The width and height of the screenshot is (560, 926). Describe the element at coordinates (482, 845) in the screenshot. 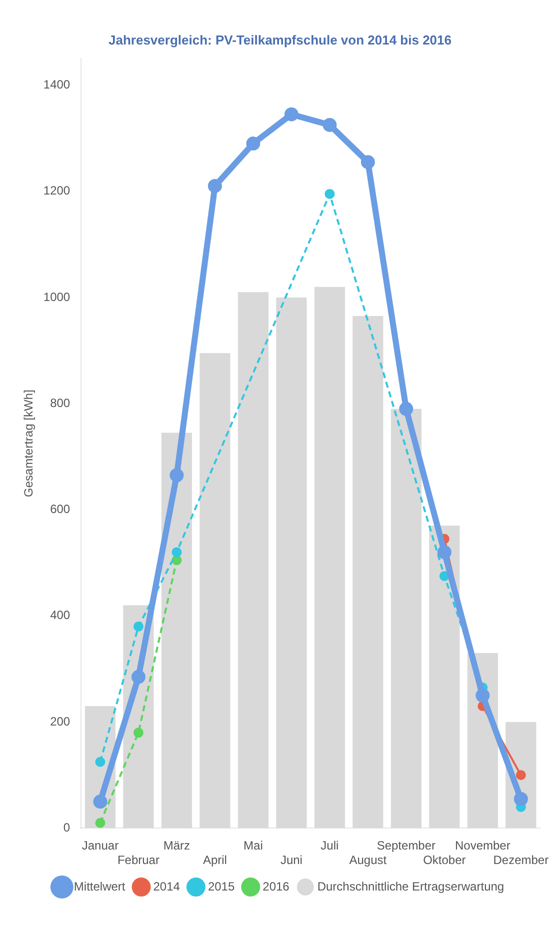

I see `x-tick-label: November` at that location.